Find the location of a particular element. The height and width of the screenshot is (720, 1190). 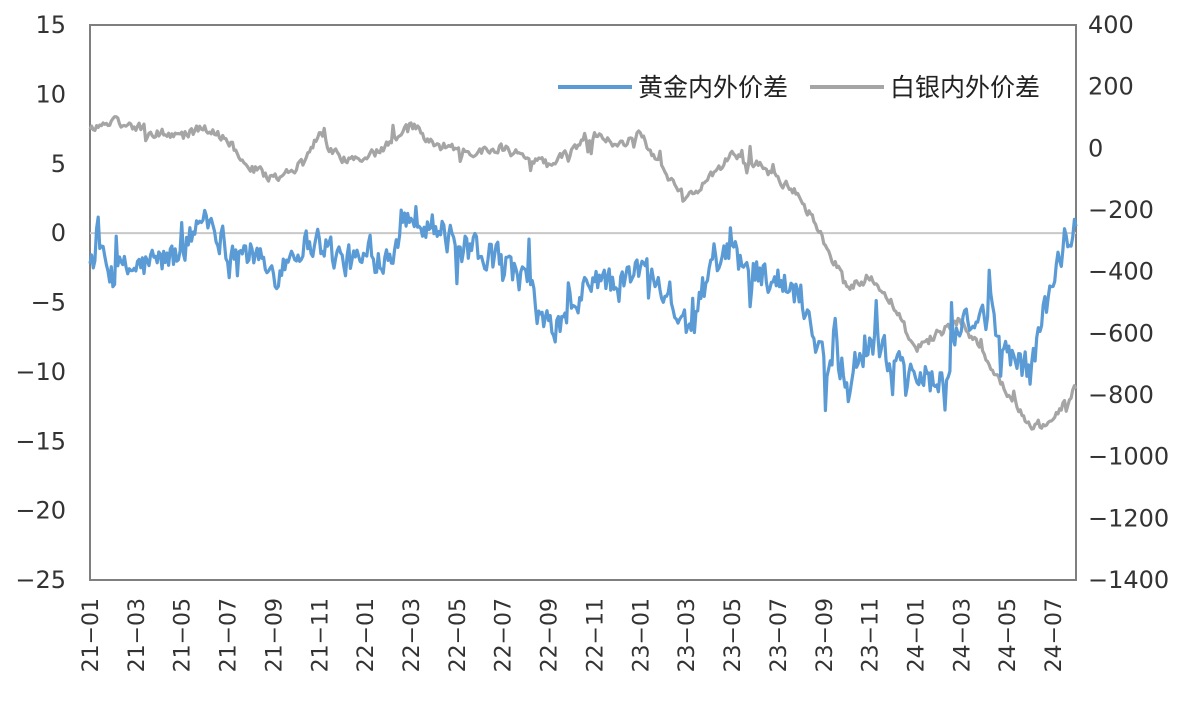

right-tick-label: −600 is located at coordinates (1121, 333).